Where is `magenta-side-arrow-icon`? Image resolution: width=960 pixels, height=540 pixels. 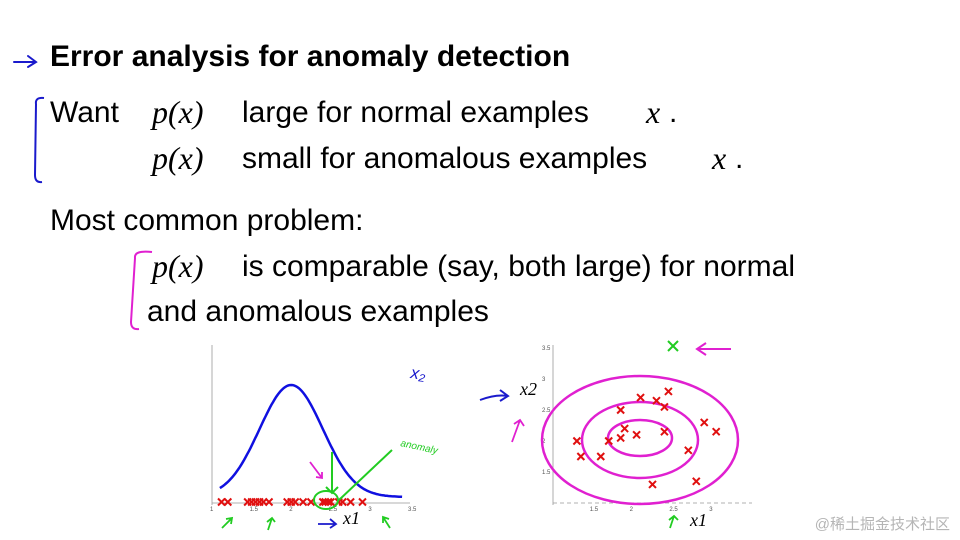 magenta-side-arrow-icon is located at coordinates (518, 430).